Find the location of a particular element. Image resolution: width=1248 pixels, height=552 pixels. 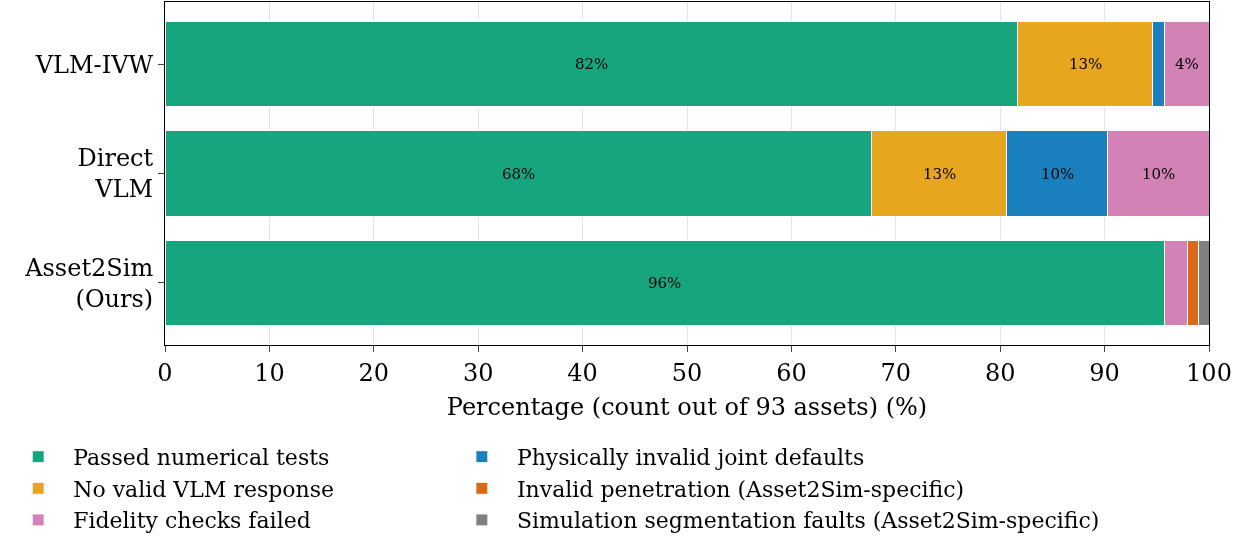

y-tick-label: Direct VLM is located at coordinates (115, 174).